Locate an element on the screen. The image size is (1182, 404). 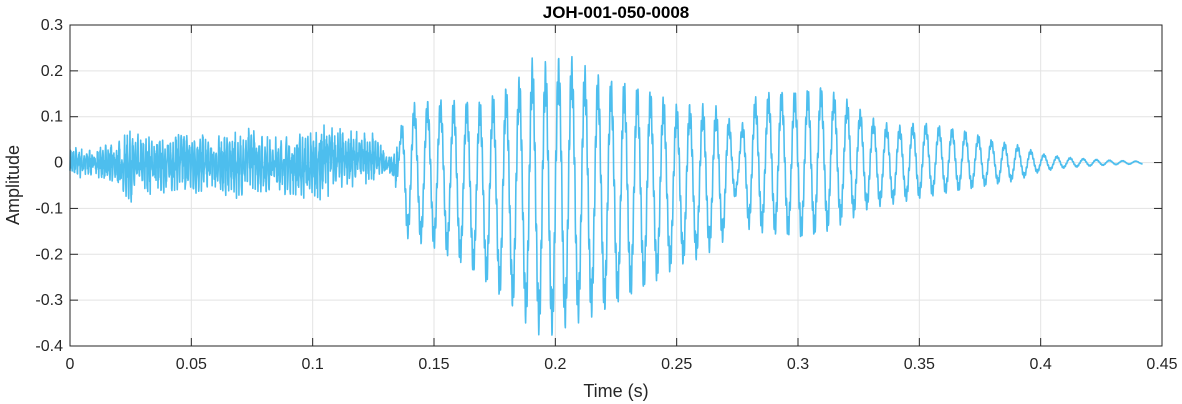
chart-title: JOH-001-050-0008 is located at coordinates (616, 12).